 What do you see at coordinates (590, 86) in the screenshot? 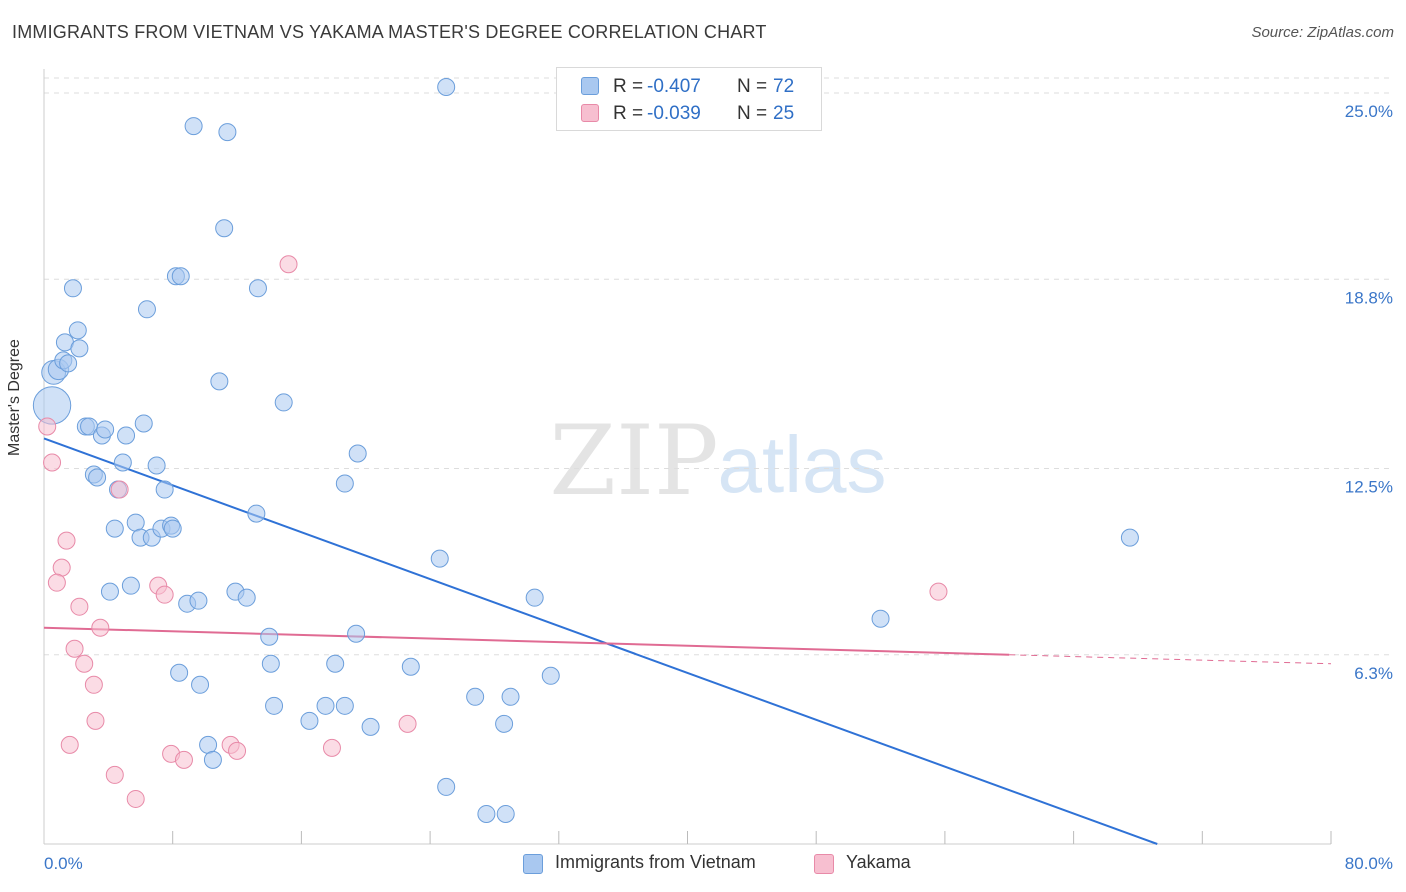
I see `vietnam-swatch` at bounding box center [590, 86].